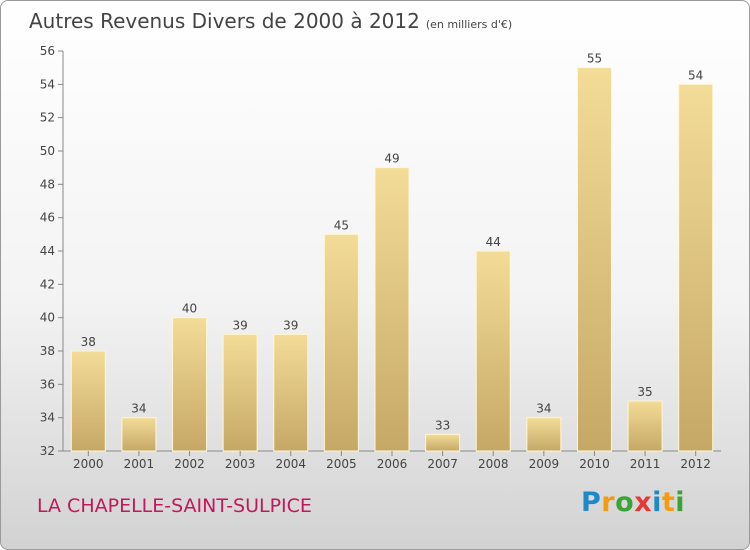  Describe the element at coordinates (47, 84) in the screenshot. I see `y-tick-label: 54` at that location.